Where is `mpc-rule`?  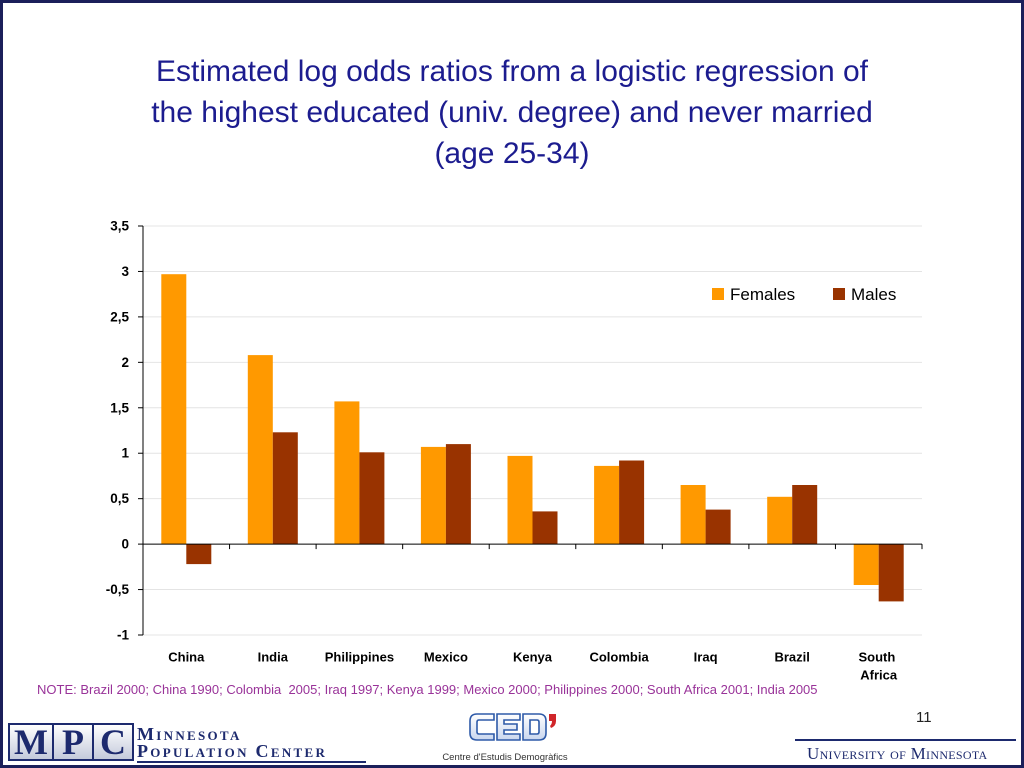
mpc-rule is located at coordinates (251, 762).